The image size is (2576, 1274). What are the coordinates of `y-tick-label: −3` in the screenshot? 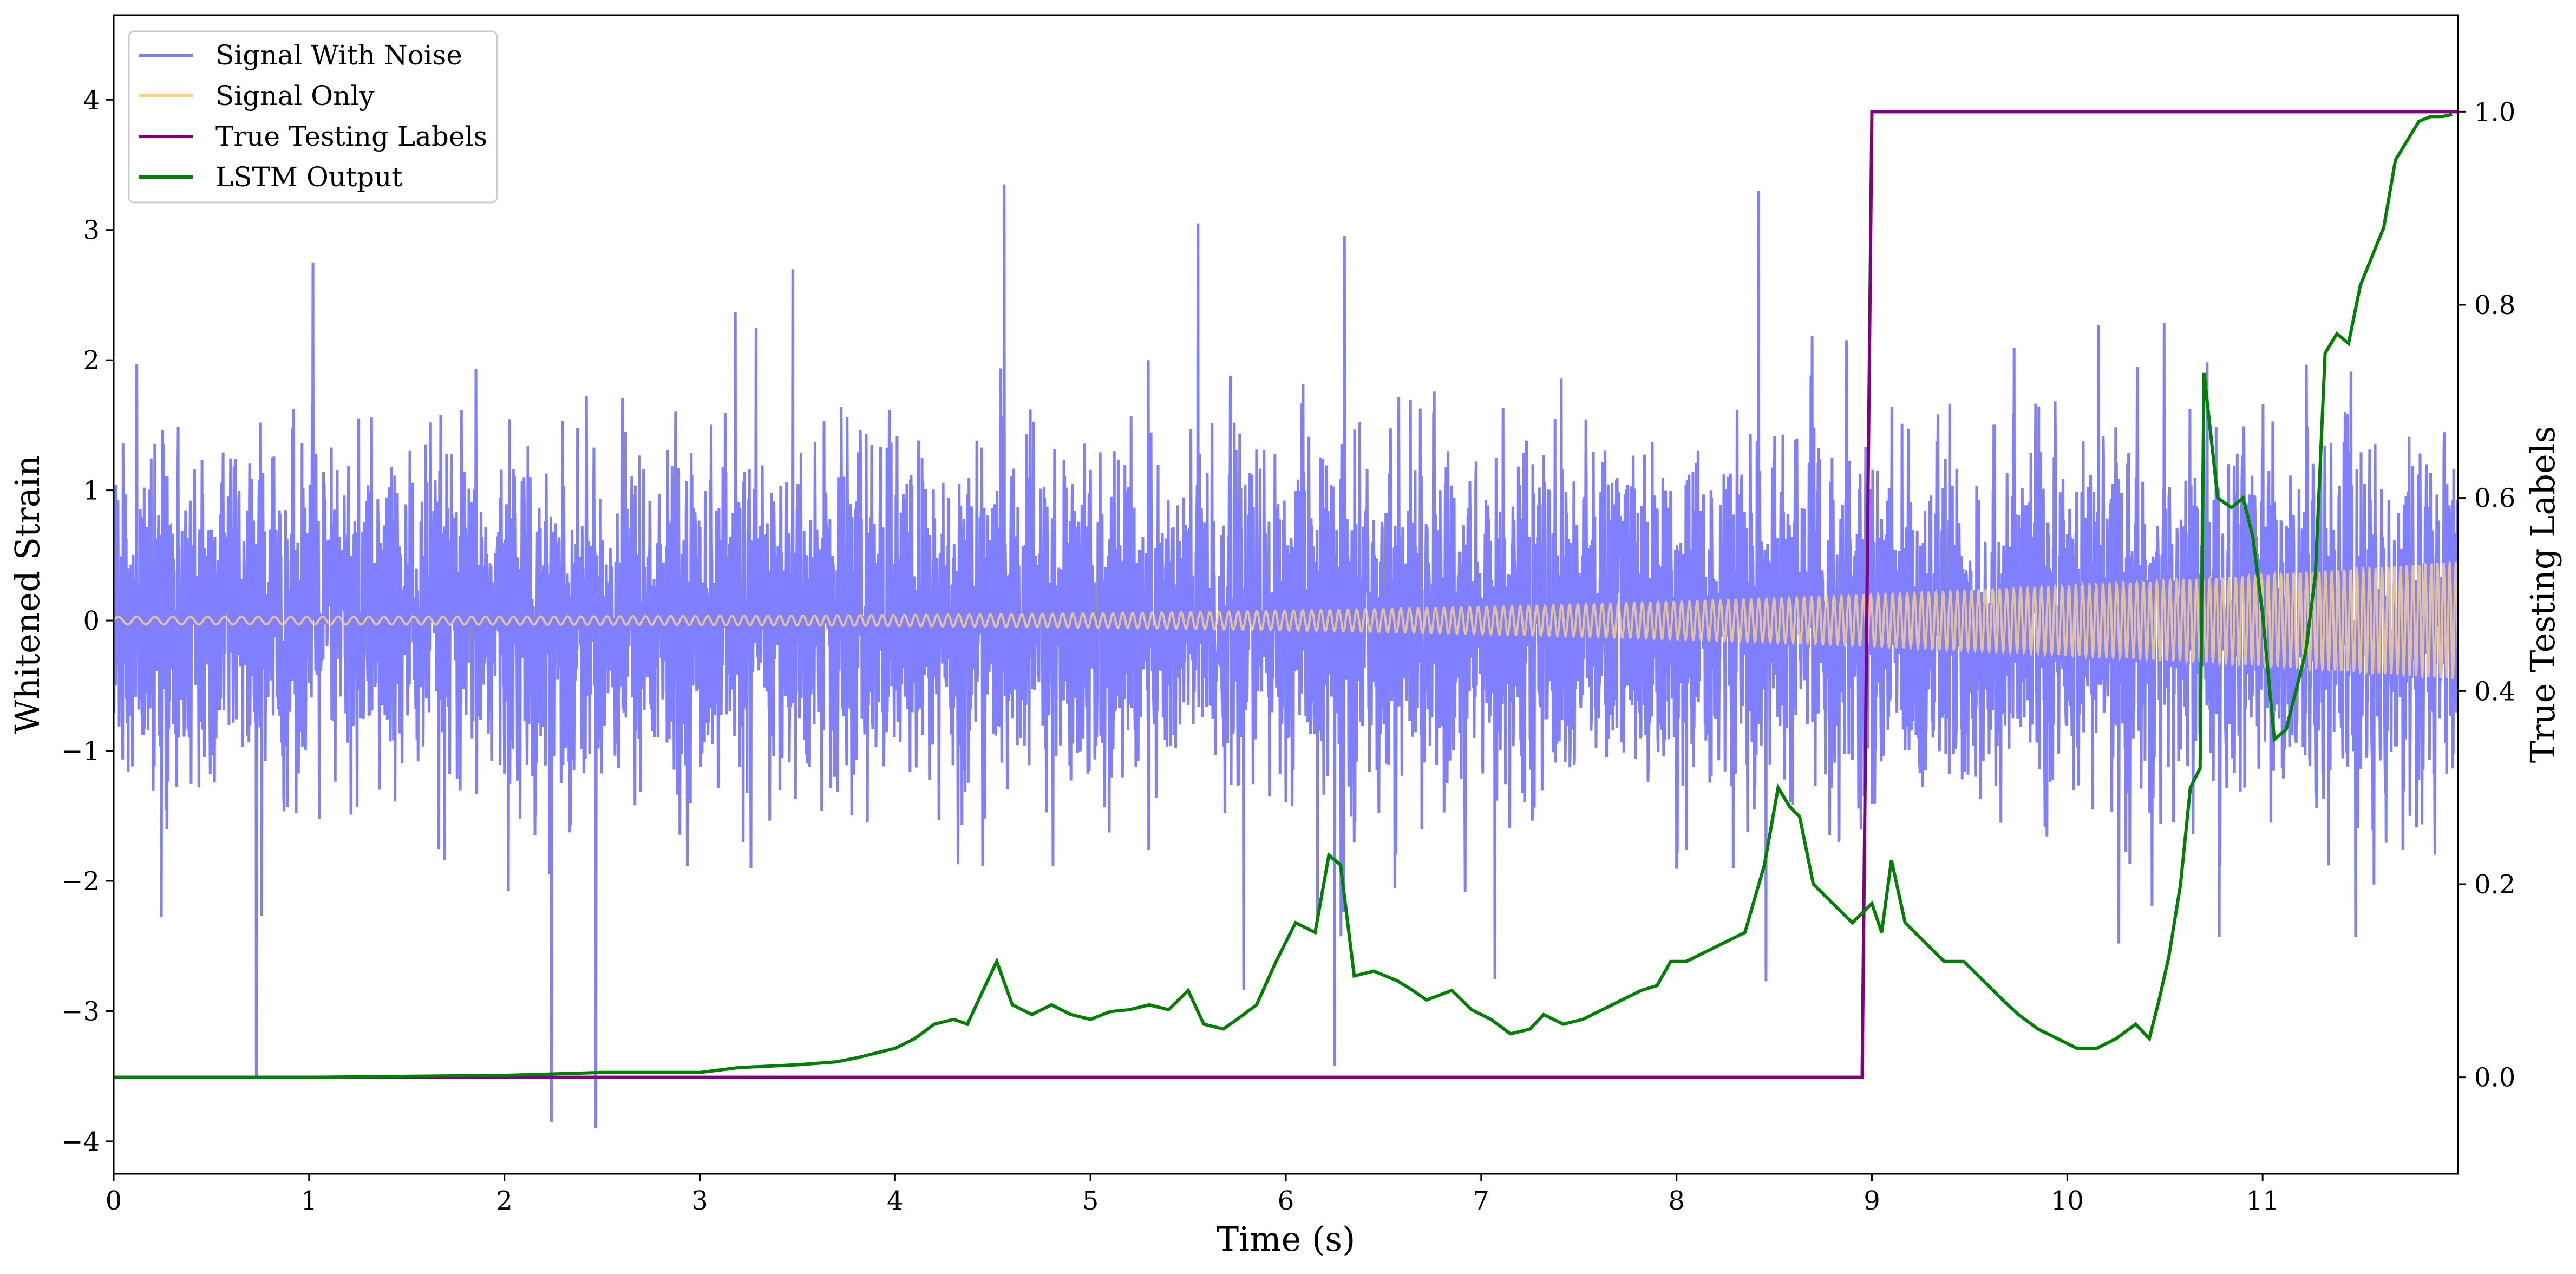 It's located at (80, 1011).